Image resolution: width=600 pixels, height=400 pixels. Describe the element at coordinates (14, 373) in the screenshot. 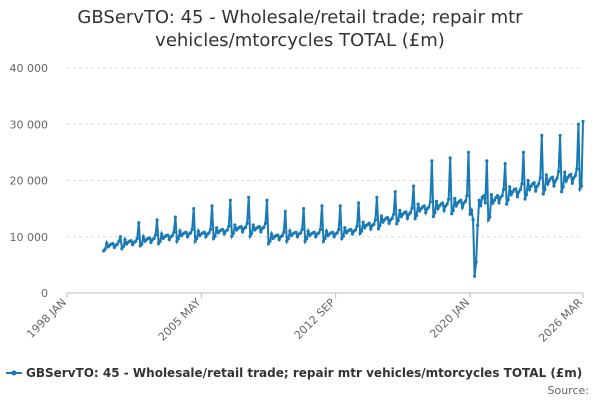

I see `legend-marker` at that location.